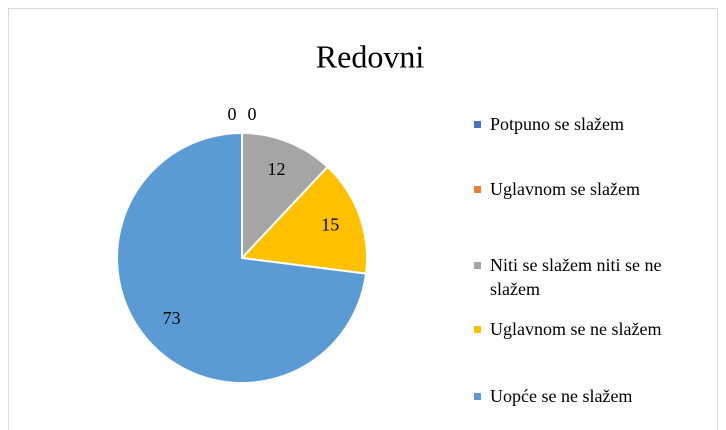 The width and height of the screenshot is (726, 430). I want to click on legend-label: Potpuno se slažem, so click(557, 124).